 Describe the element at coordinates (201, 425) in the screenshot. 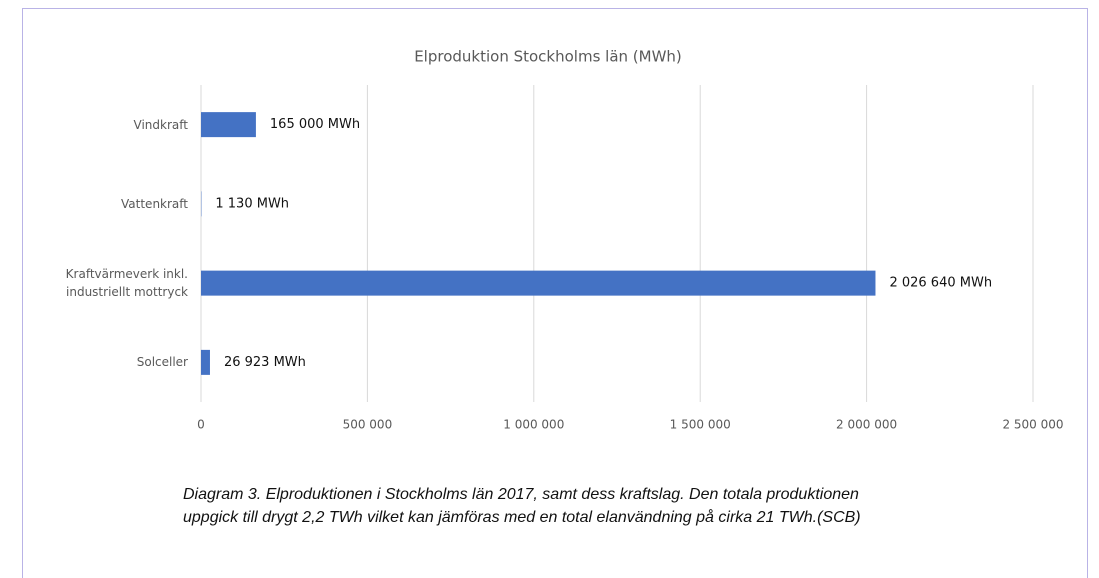

I see `x-tick-label: 0` at that location.